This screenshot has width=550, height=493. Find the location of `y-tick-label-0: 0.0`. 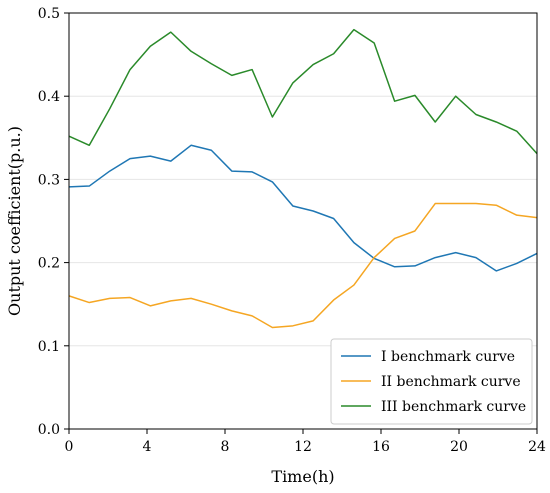

y-tick-label-0: 0.0 is located at coordinates (49, 430).